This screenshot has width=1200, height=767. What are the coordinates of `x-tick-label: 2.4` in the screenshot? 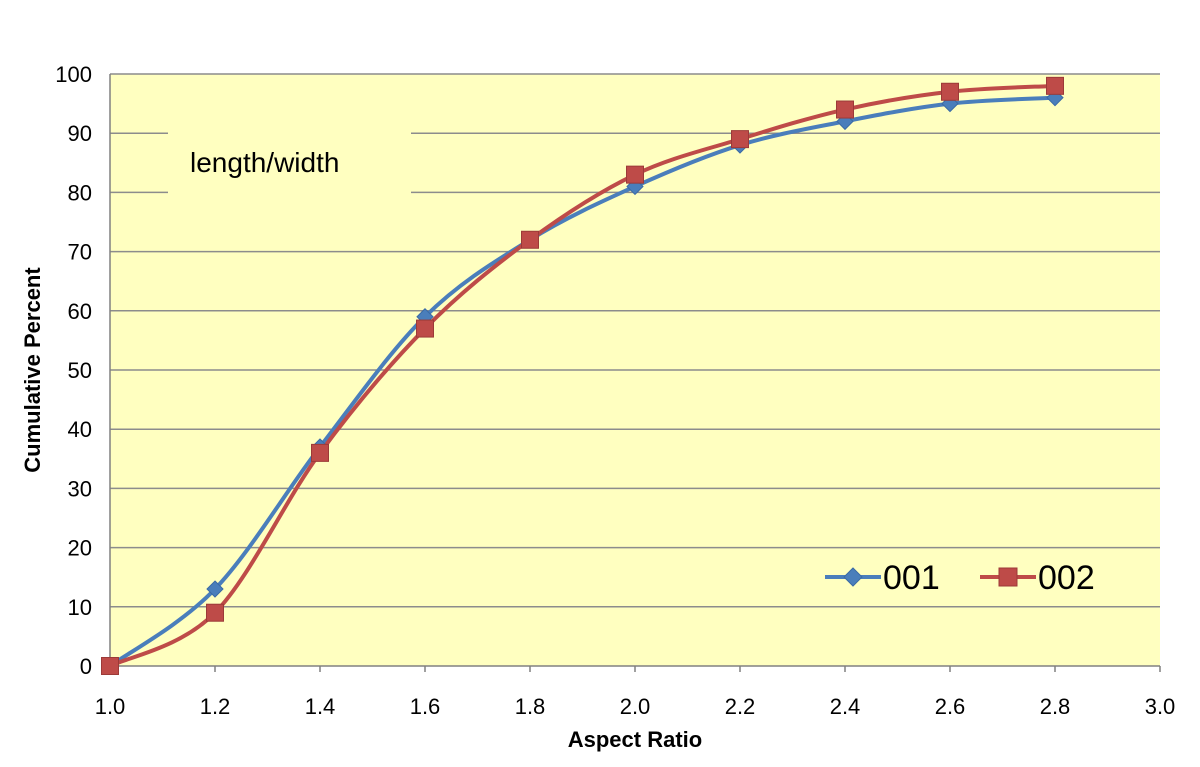 It's located at (845, 706).